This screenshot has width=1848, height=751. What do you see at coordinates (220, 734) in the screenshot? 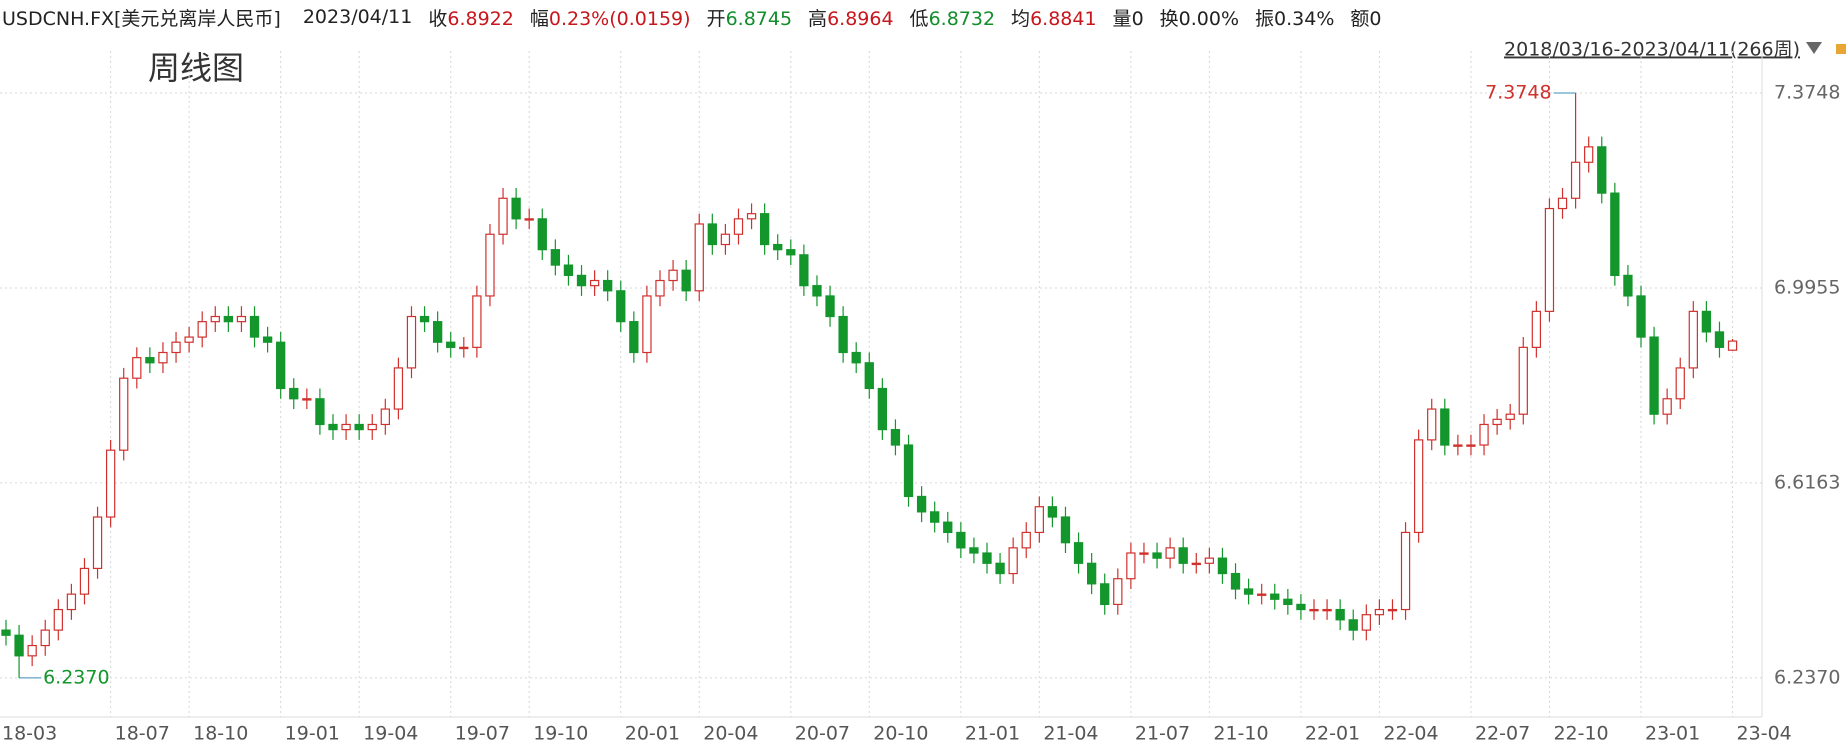
I see `x-tick-label: 18-10` at bounding box center [220, 734].